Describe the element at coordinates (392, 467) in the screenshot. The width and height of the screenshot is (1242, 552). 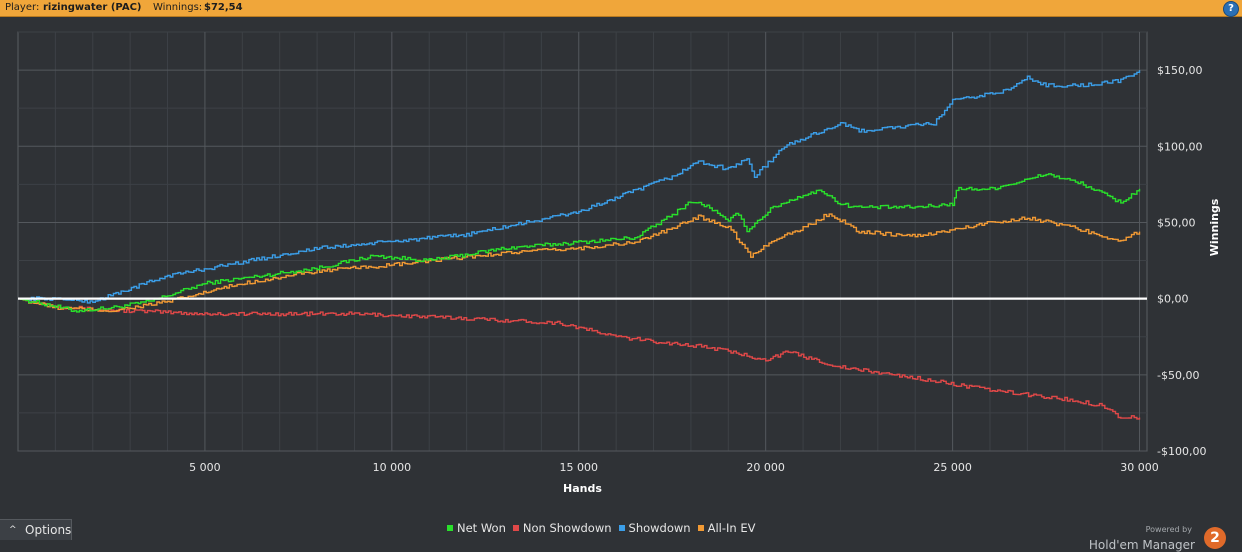
I see `x-tick-label: 10 000` at that location.